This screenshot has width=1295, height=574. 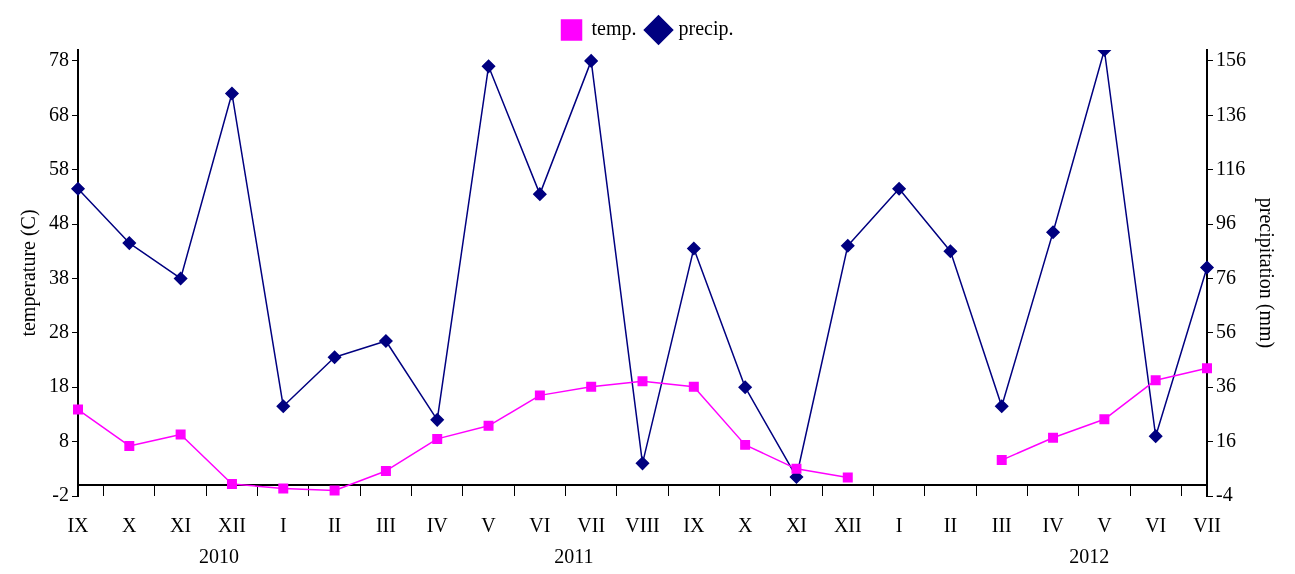 What do you see at coordinates (60, 494) in the screenshot?
I see `y-tick-label: -2` at bounding box center [60, 494].